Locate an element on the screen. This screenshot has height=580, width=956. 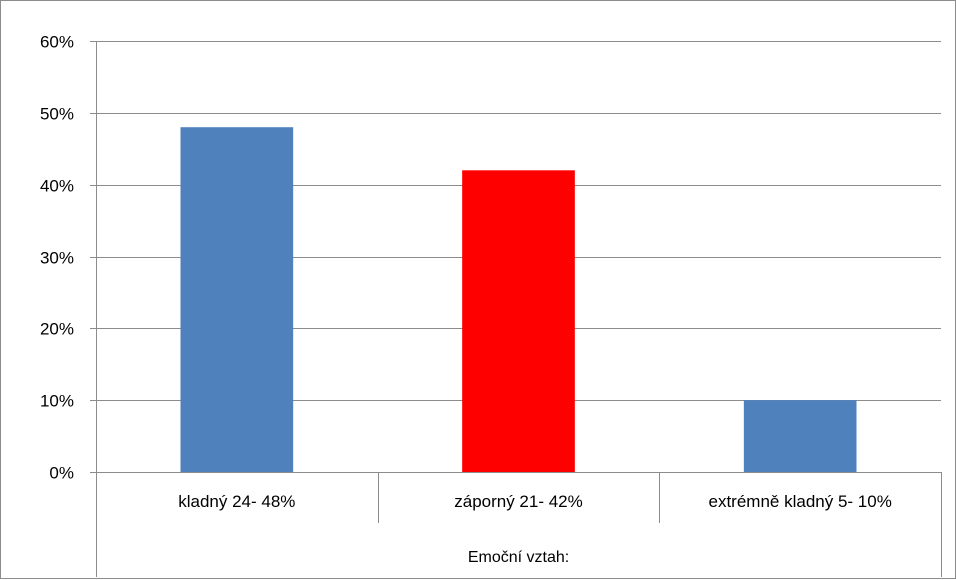
y-axis-ticks: 0% 10% 20% 30% 40% 50% 60% is located at coordinates (57, 258).